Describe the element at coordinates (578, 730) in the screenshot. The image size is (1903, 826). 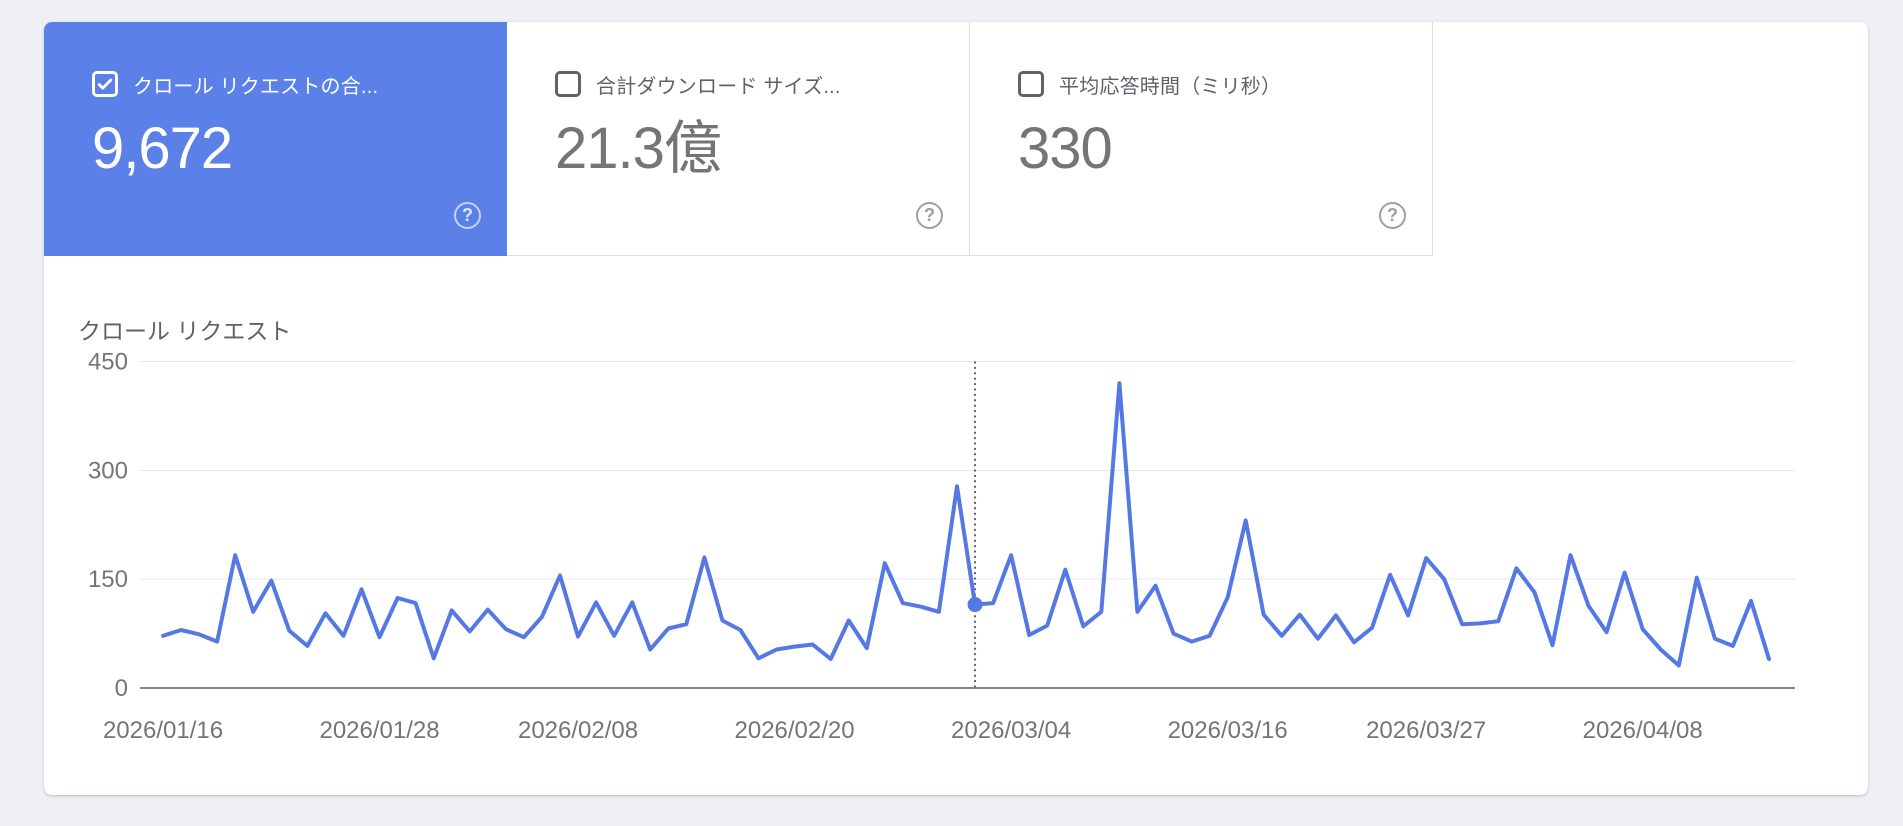
I see `x-axis-label: 2026/02/08` at that location.